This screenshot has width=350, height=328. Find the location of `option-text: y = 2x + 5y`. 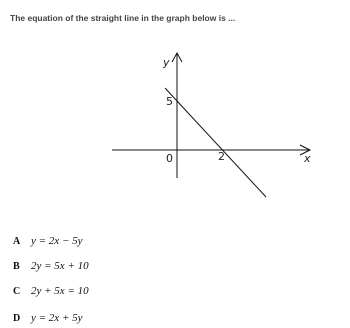

option-text: y = 2x + 5y is located at coordinates (56, 318).